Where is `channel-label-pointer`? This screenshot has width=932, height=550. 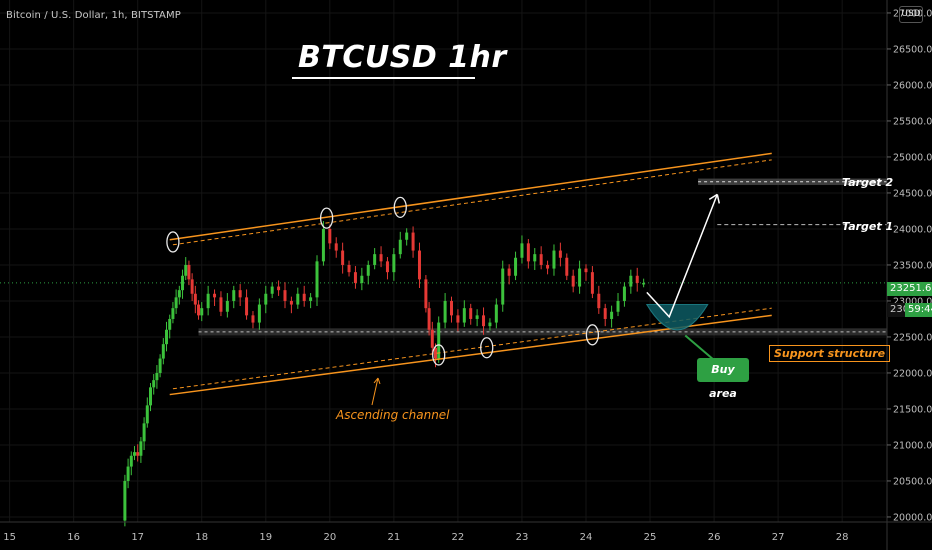
channel-label-pointer is located at coordinates (375, 391).